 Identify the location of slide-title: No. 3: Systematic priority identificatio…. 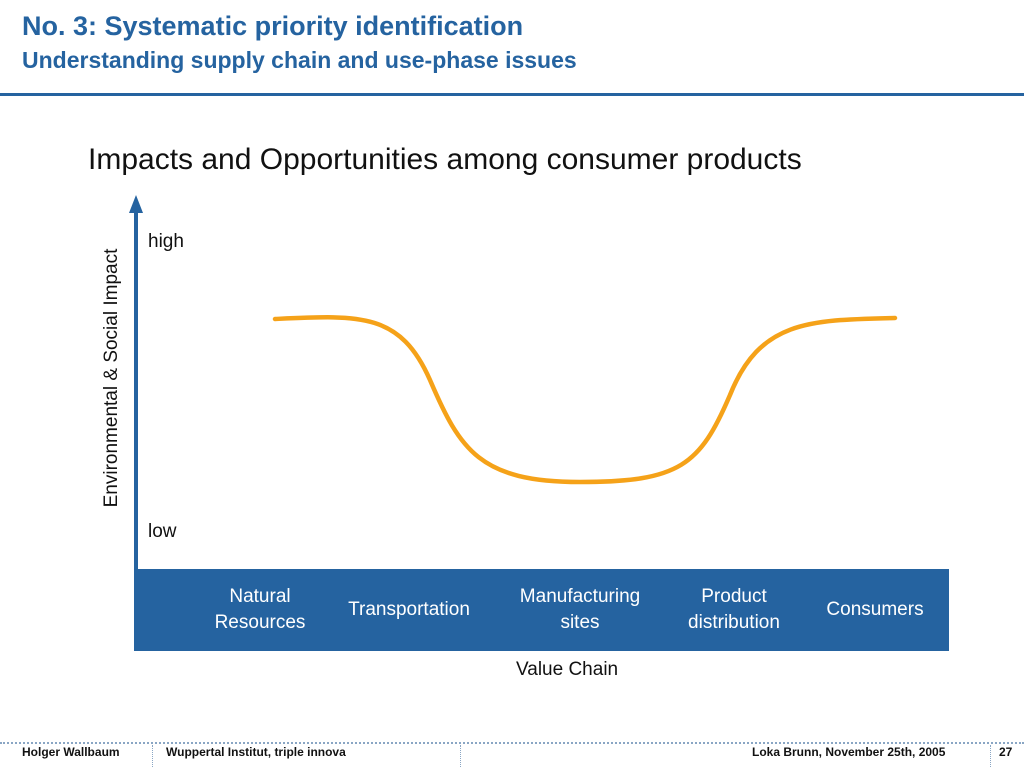
(273, 26).